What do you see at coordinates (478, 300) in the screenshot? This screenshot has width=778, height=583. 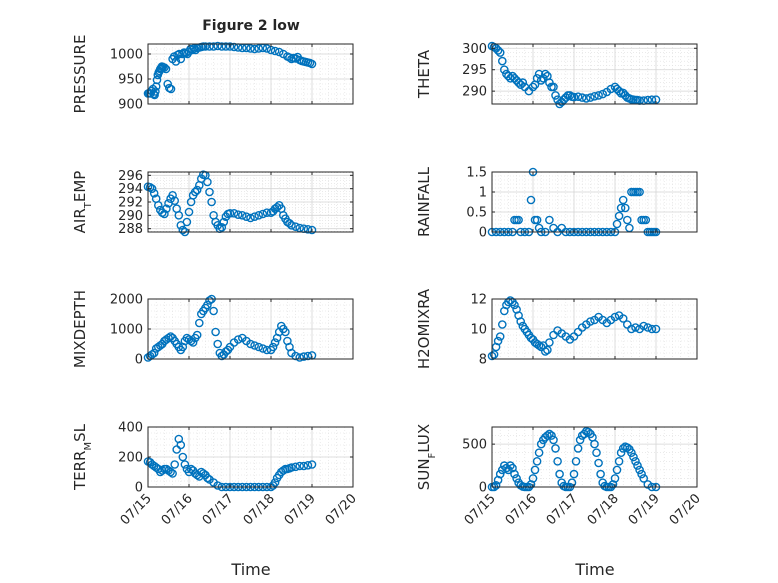 I see `y-tick-label: 12` at bounding box center [478, 300].